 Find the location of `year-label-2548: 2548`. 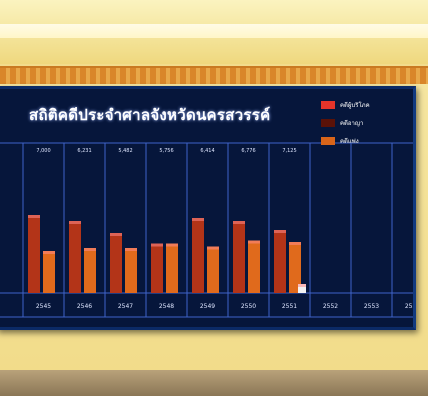

year-label-2548: 2548 is located at coordinates (166, 306).